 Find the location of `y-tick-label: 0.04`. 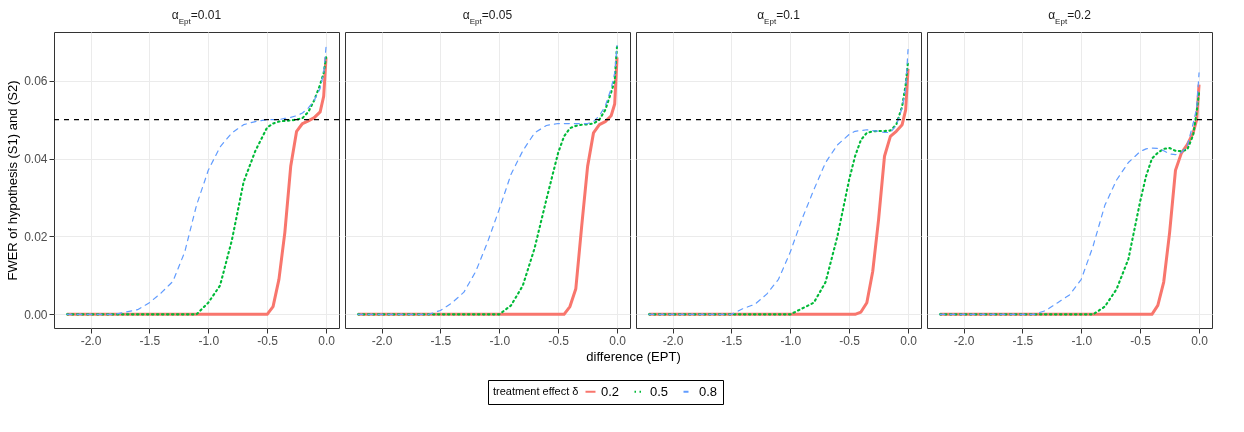

y-tick-label: 0.04 is located at coordinates (36, 159).